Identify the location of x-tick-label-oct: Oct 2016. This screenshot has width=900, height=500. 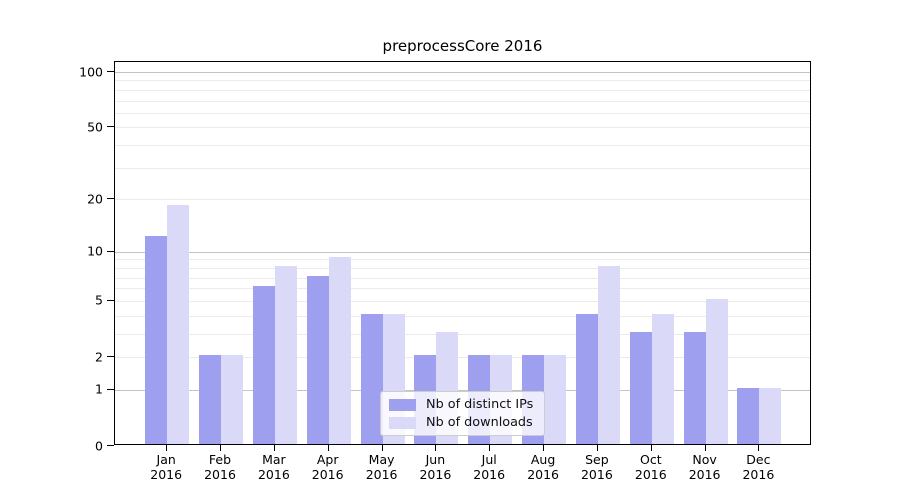
(650, 467).